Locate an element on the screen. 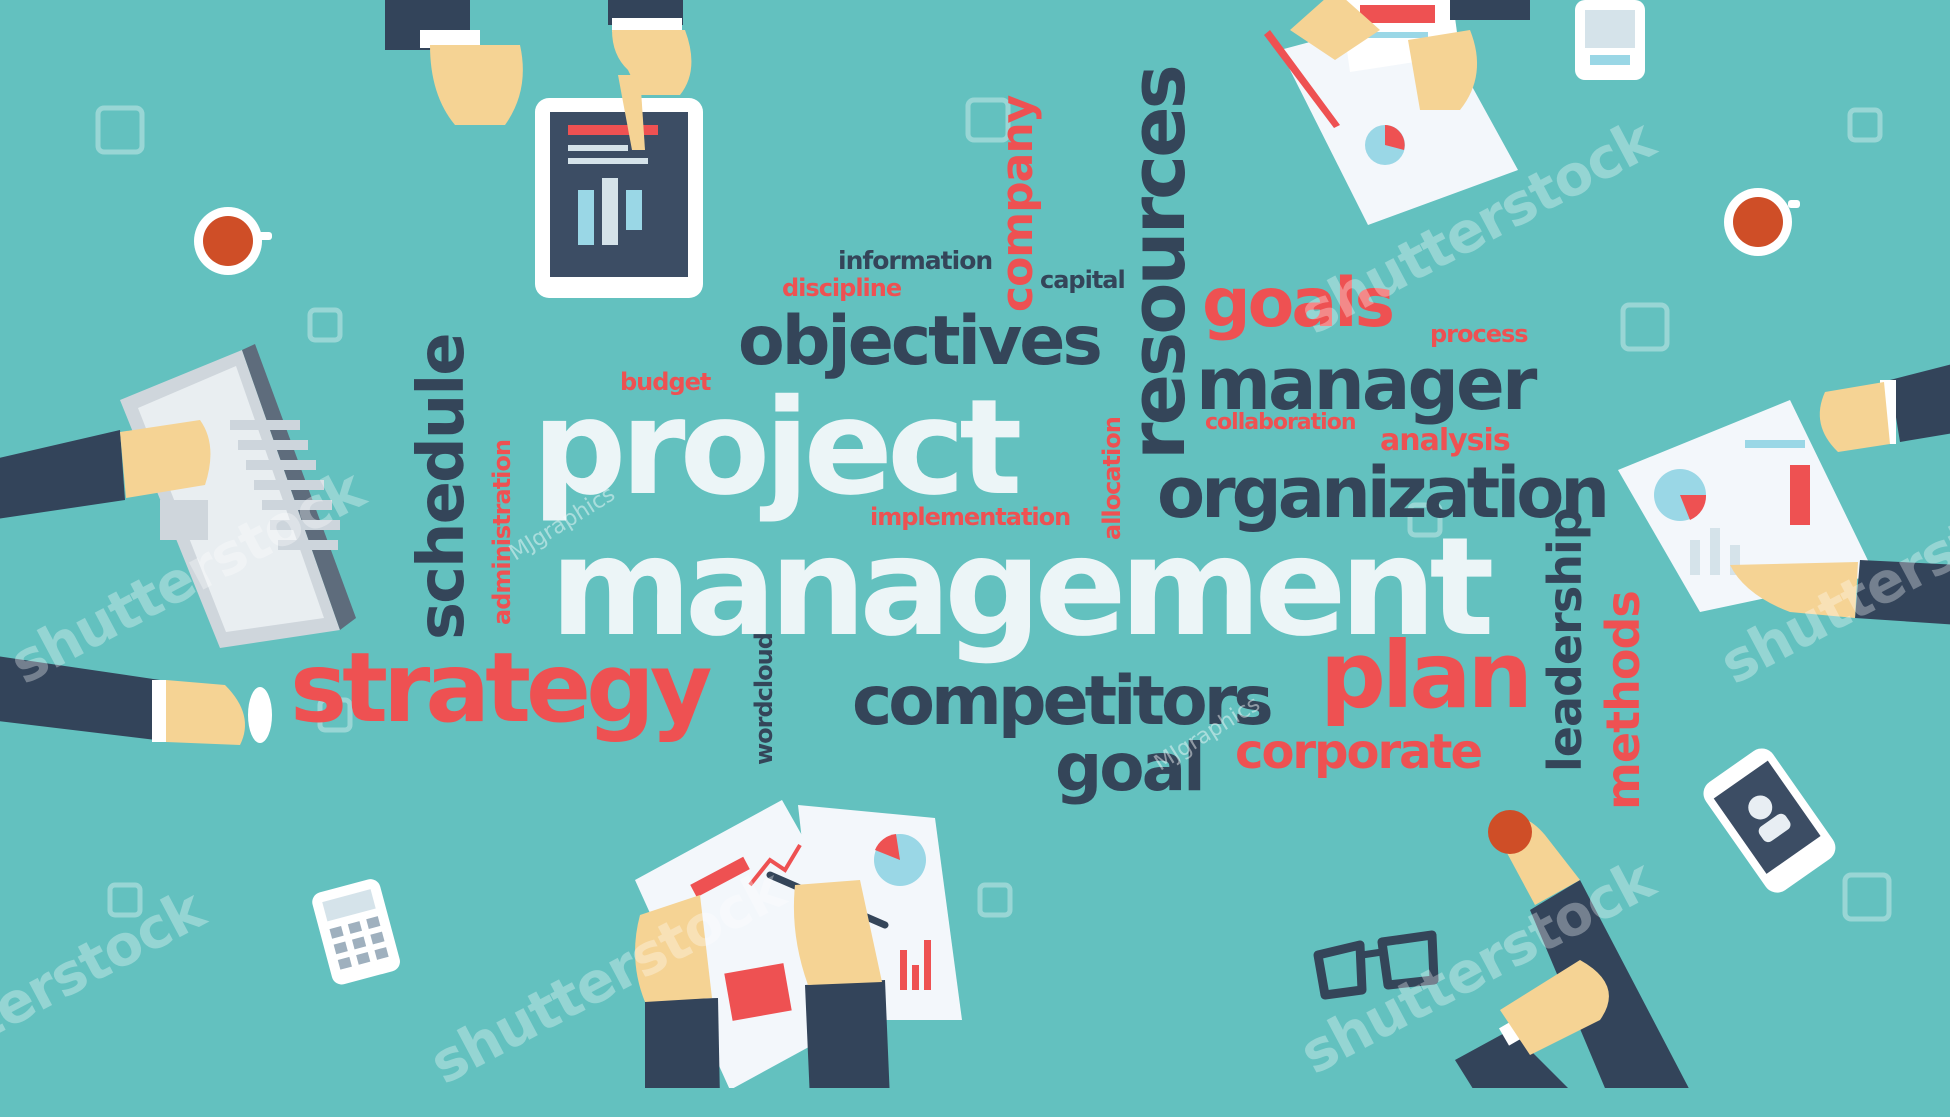  word-capital: capital is located at coordinates (1083, 280).